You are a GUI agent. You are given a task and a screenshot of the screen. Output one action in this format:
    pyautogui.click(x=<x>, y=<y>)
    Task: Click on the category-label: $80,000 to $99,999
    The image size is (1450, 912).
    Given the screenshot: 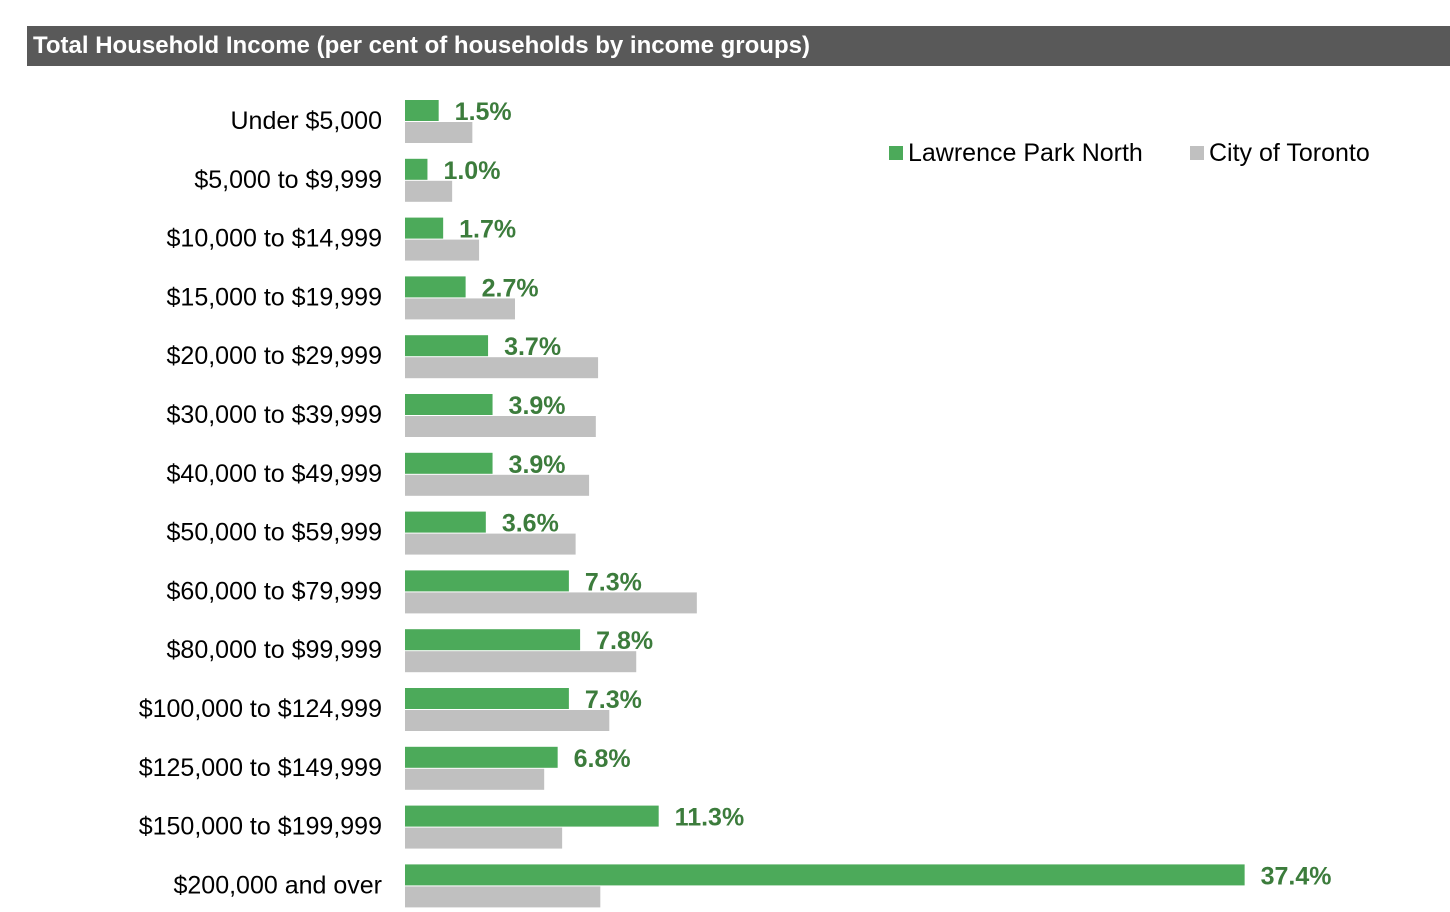 What is the action you would take?
    pyautogui.click(x=274, y=650)
    